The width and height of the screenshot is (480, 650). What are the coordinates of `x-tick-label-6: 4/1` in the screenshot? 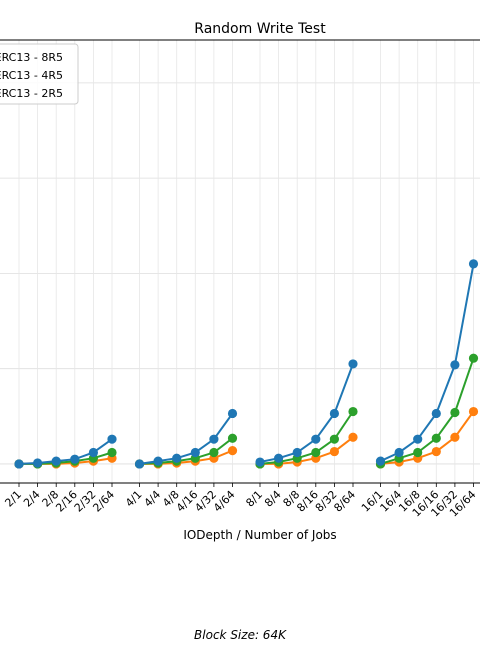 It's located at (134, 499).